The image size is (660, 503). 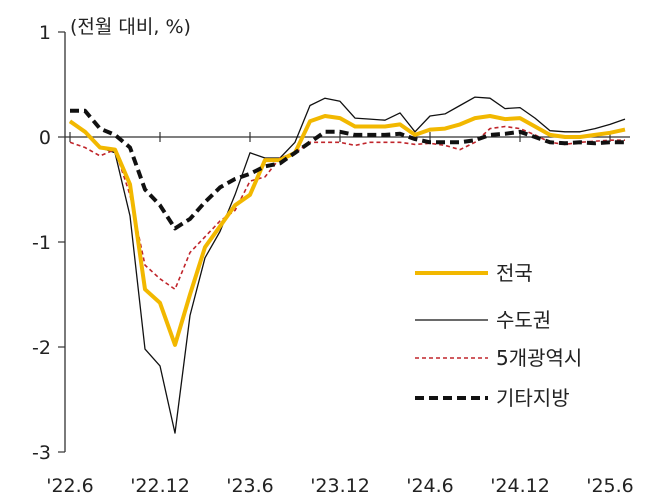 I want to click on legend-label-0: 전국, so click(x=514, y=273).